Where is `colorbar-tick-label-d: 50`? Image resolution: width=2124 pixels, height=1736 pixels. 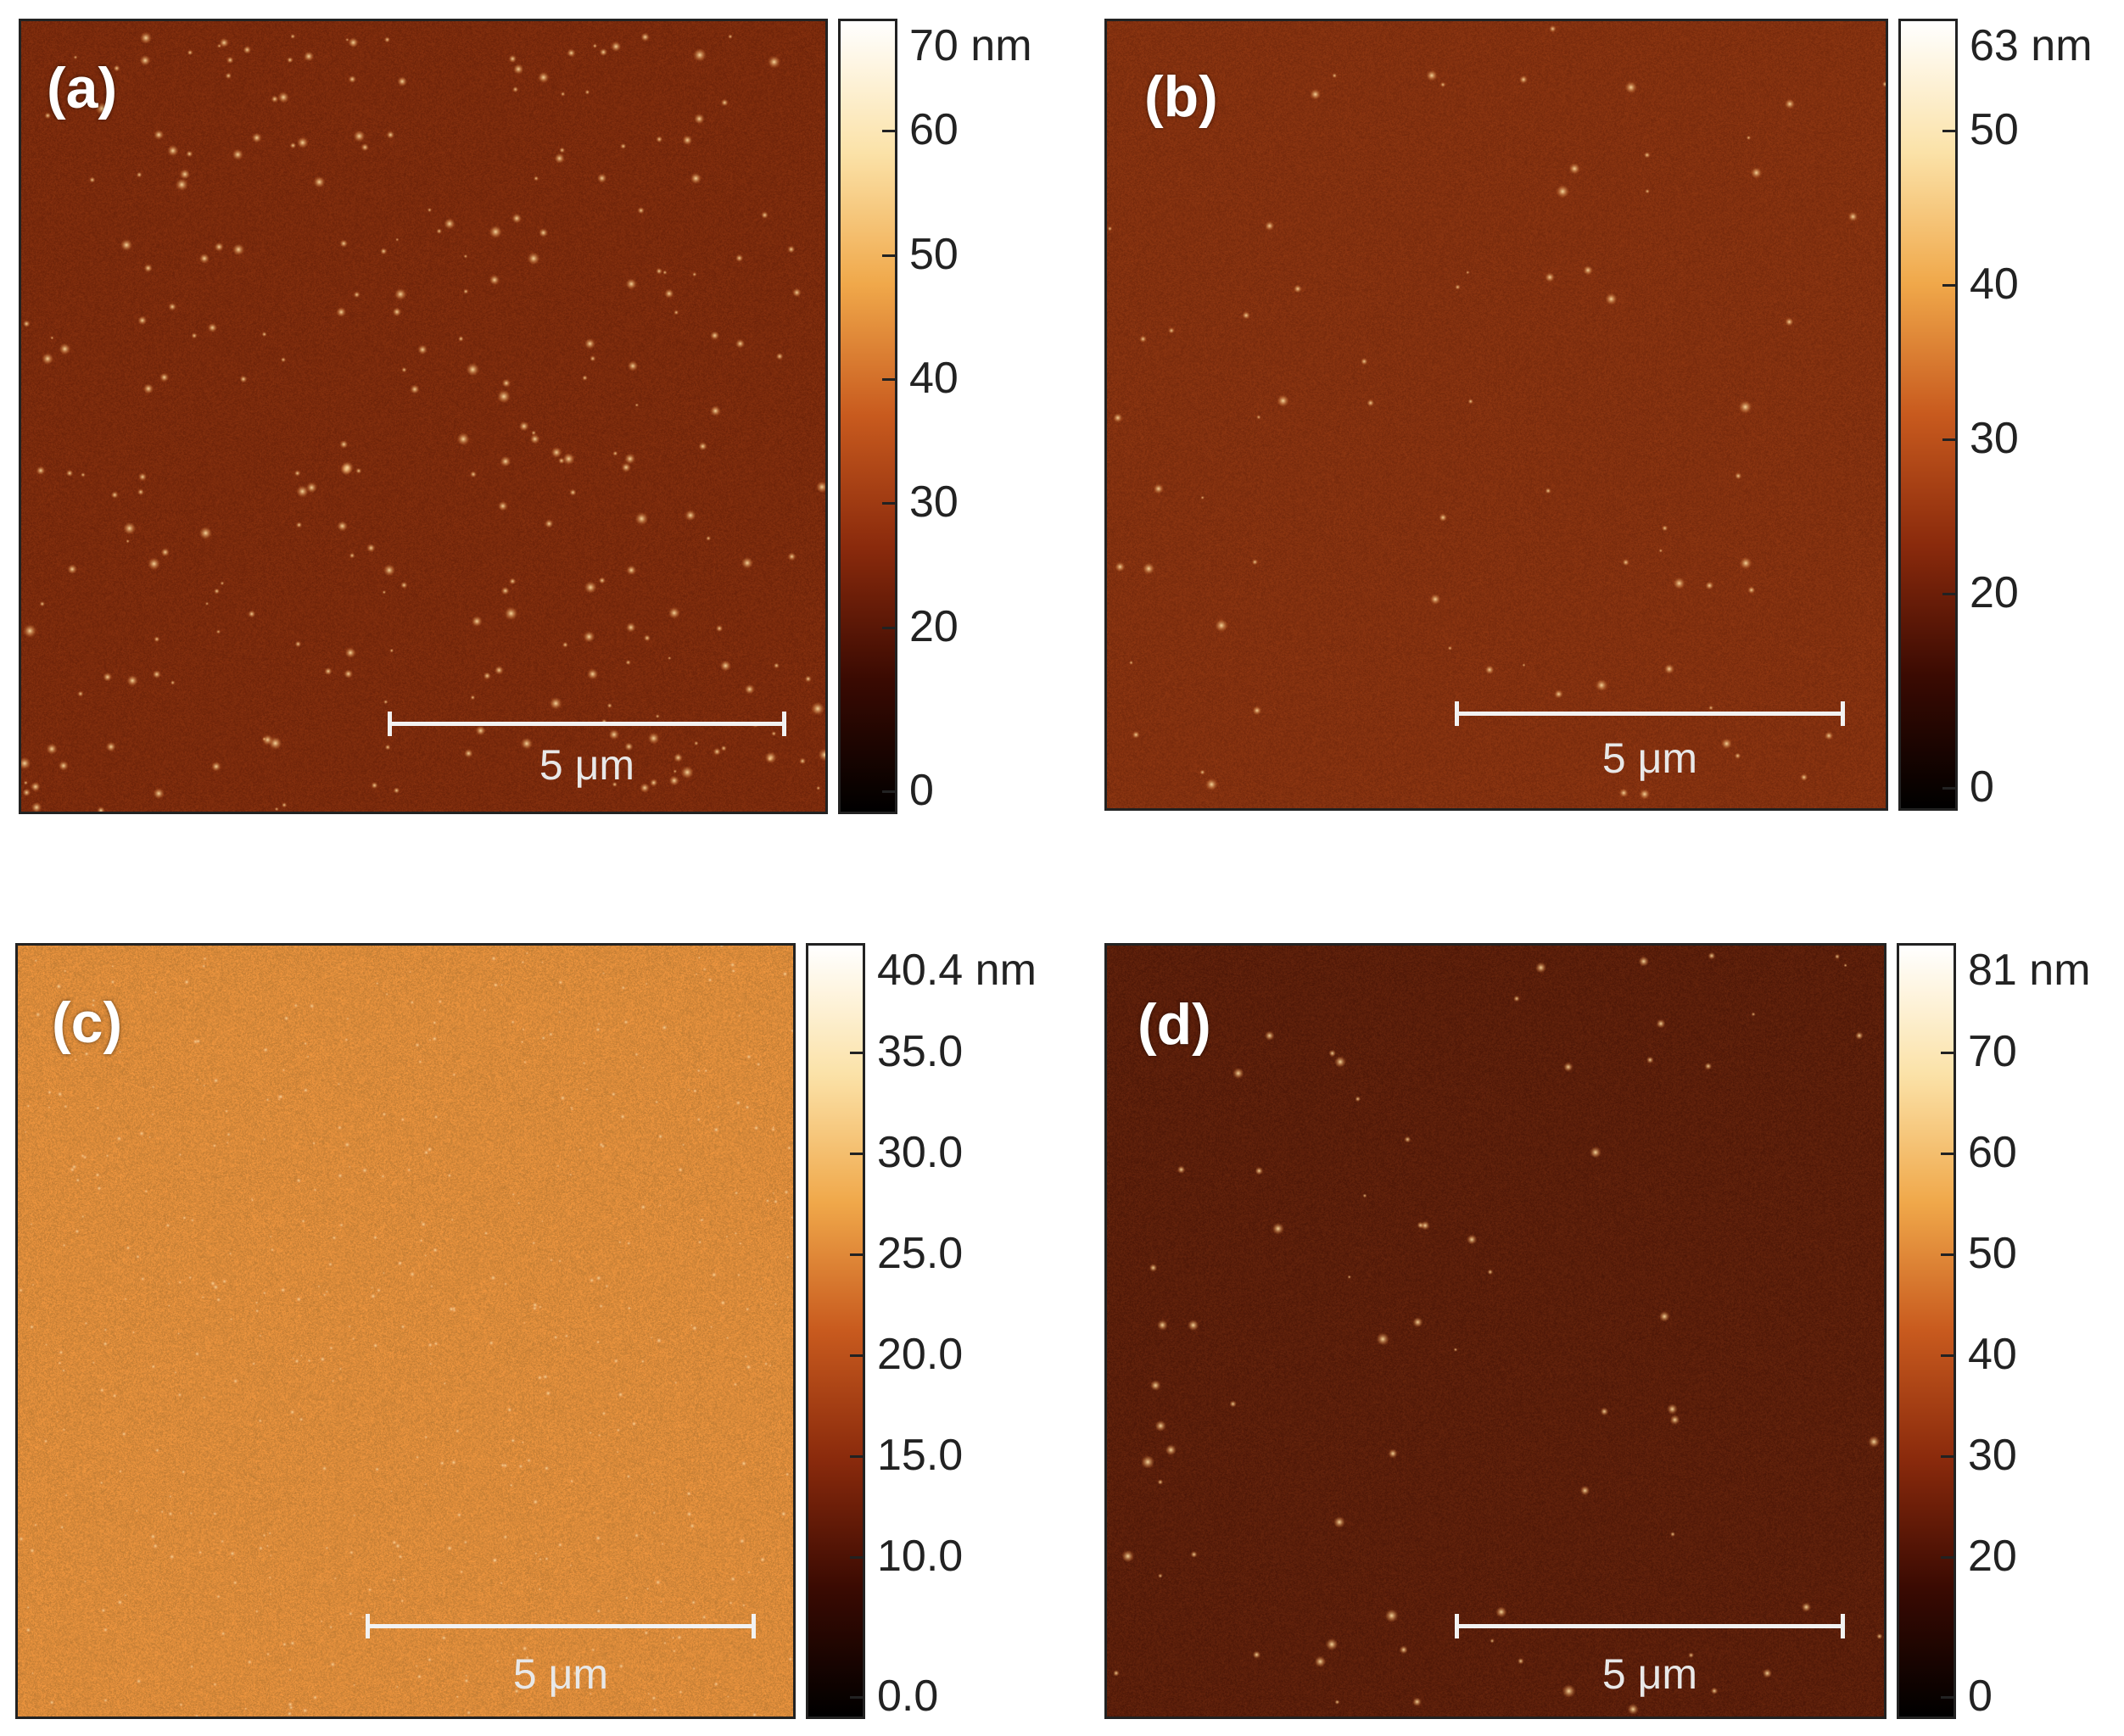
colorbar-tick-label-d: 50 is located at coordinates (1993, 1253).